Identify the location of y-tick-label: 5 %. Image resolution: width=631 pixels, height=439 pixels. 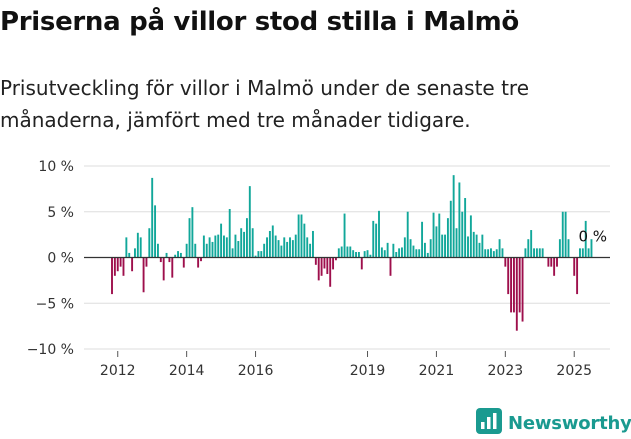
(60, 213).